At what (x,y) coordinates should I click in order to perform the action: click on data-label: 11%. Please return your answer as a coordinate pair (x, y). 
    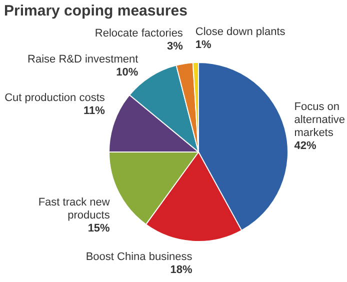
    Looking at the image, I should click on (94, 110).